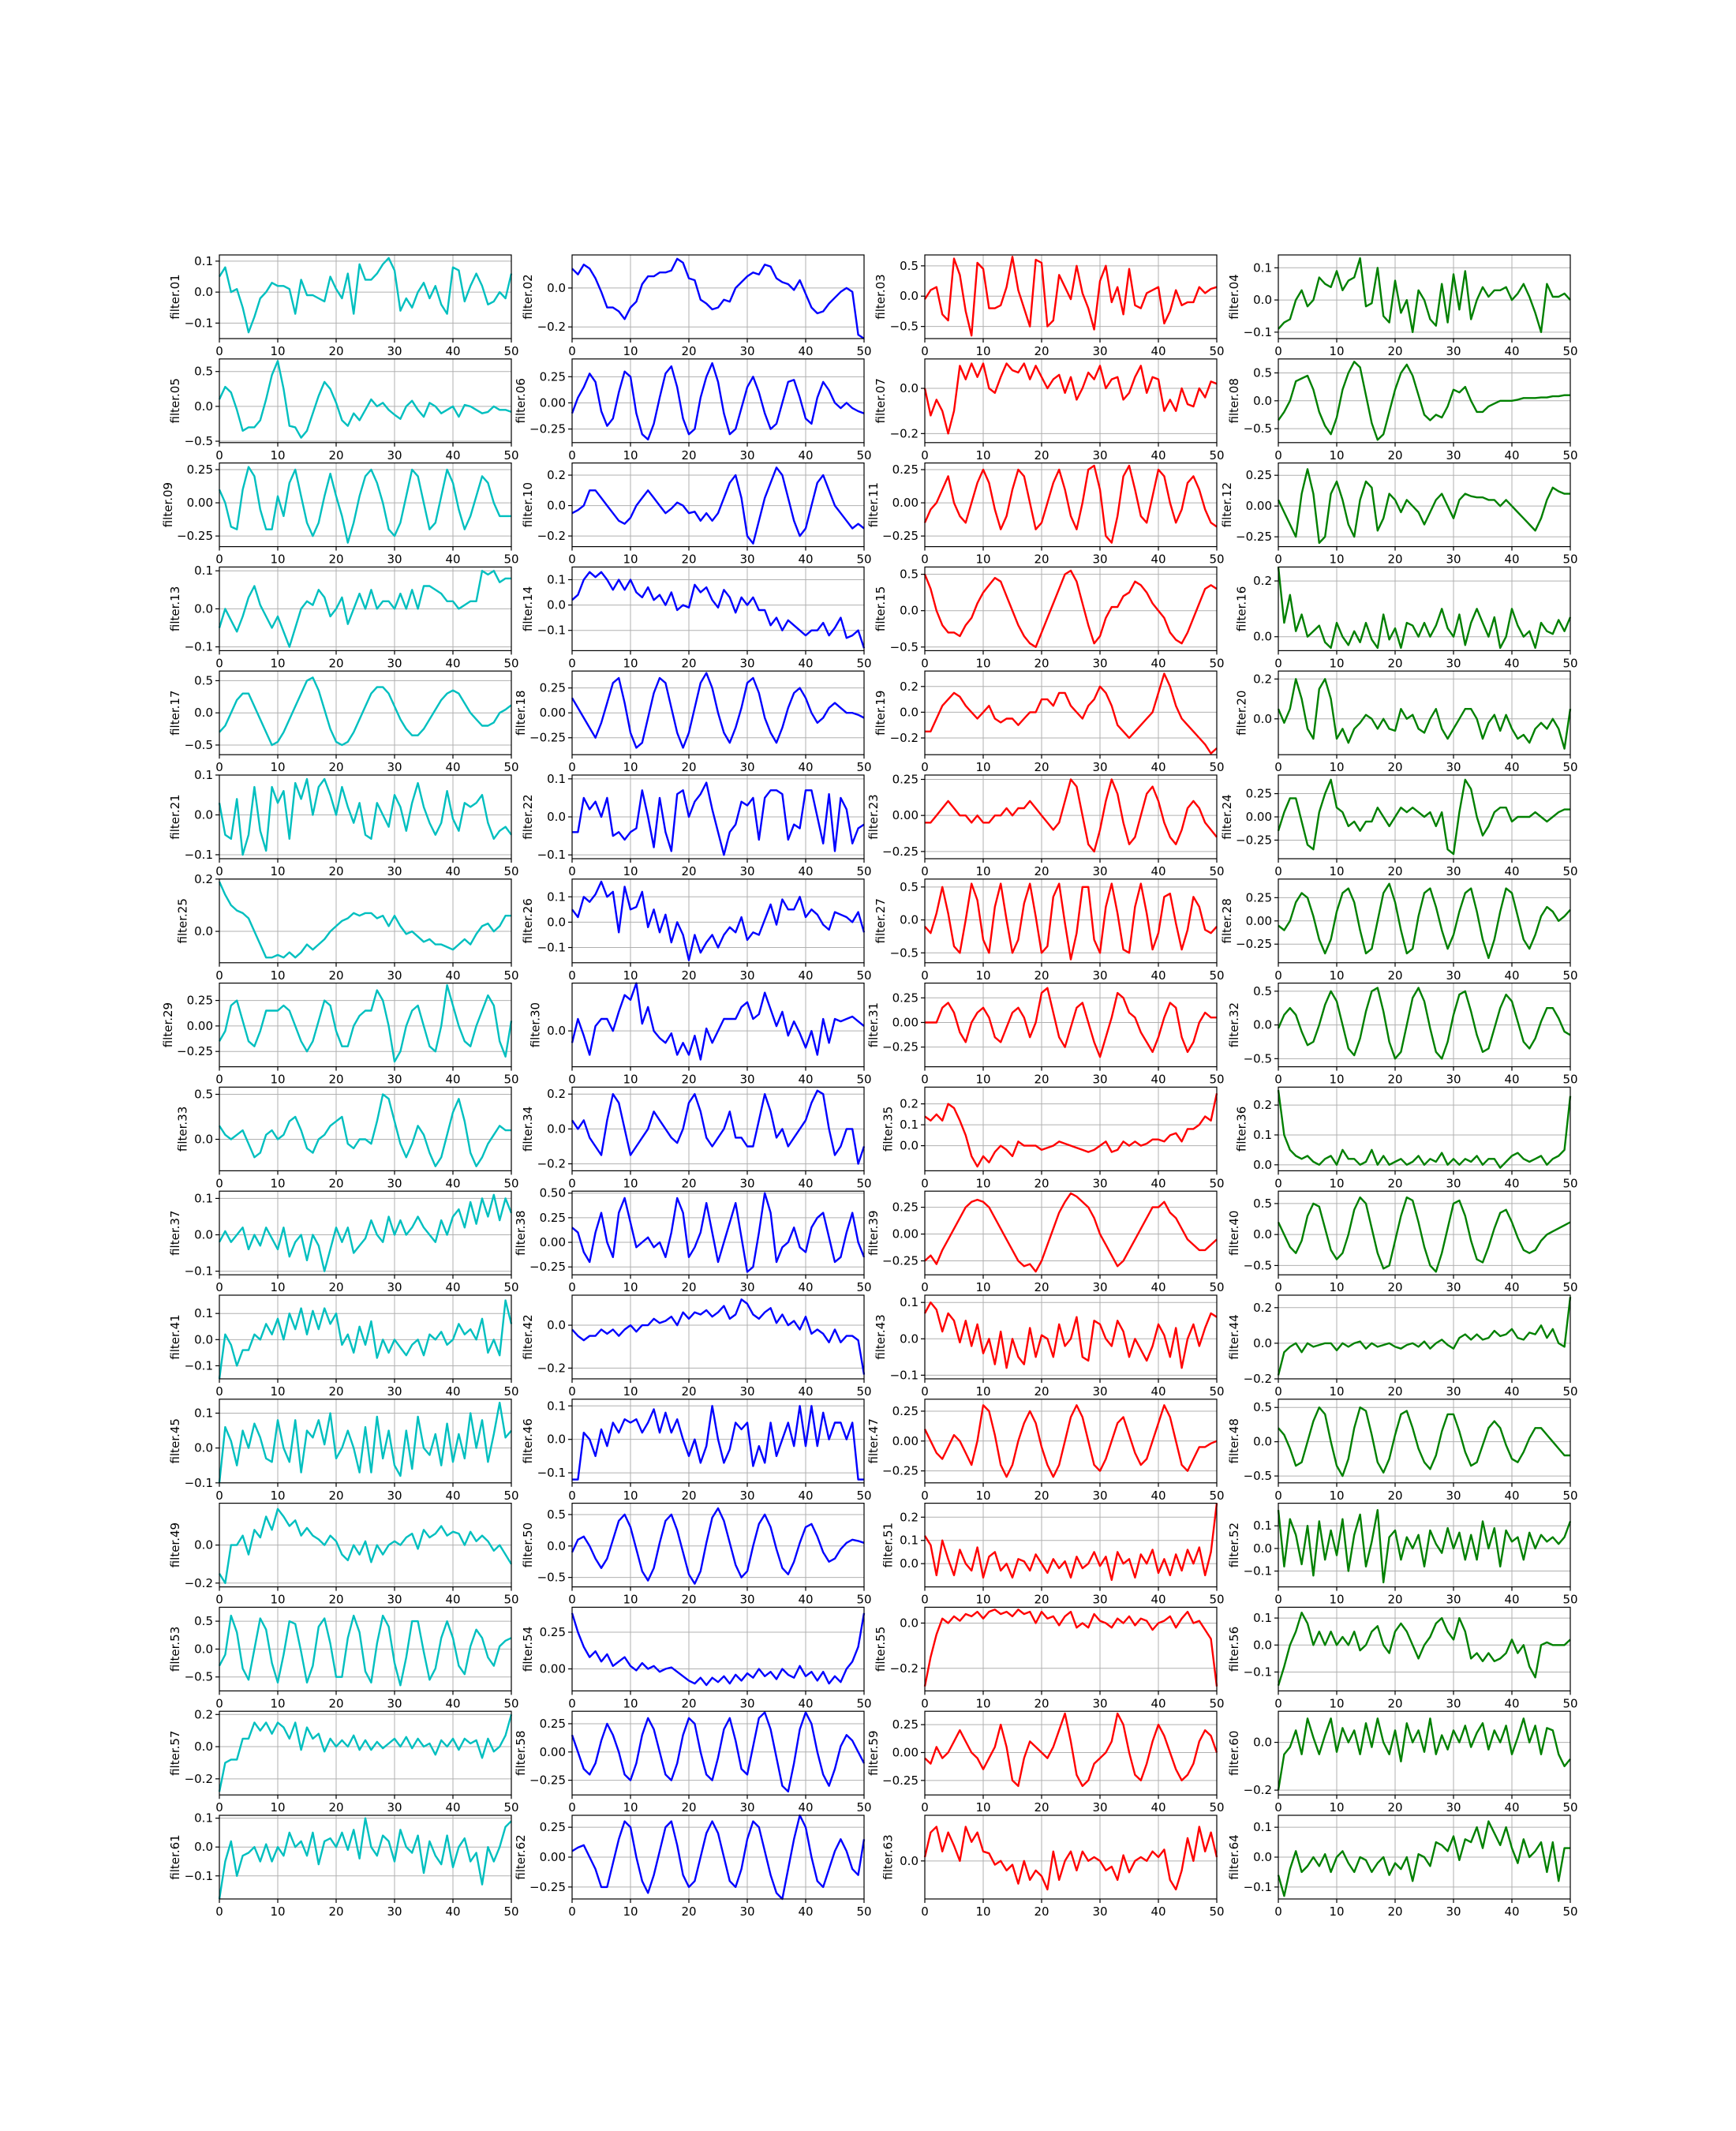 This screenshot has height=2131, width=1736. Describe the element at coordinates (528, 1129) in the screenshot. I see `y-axis-label: filter.34` at that location.